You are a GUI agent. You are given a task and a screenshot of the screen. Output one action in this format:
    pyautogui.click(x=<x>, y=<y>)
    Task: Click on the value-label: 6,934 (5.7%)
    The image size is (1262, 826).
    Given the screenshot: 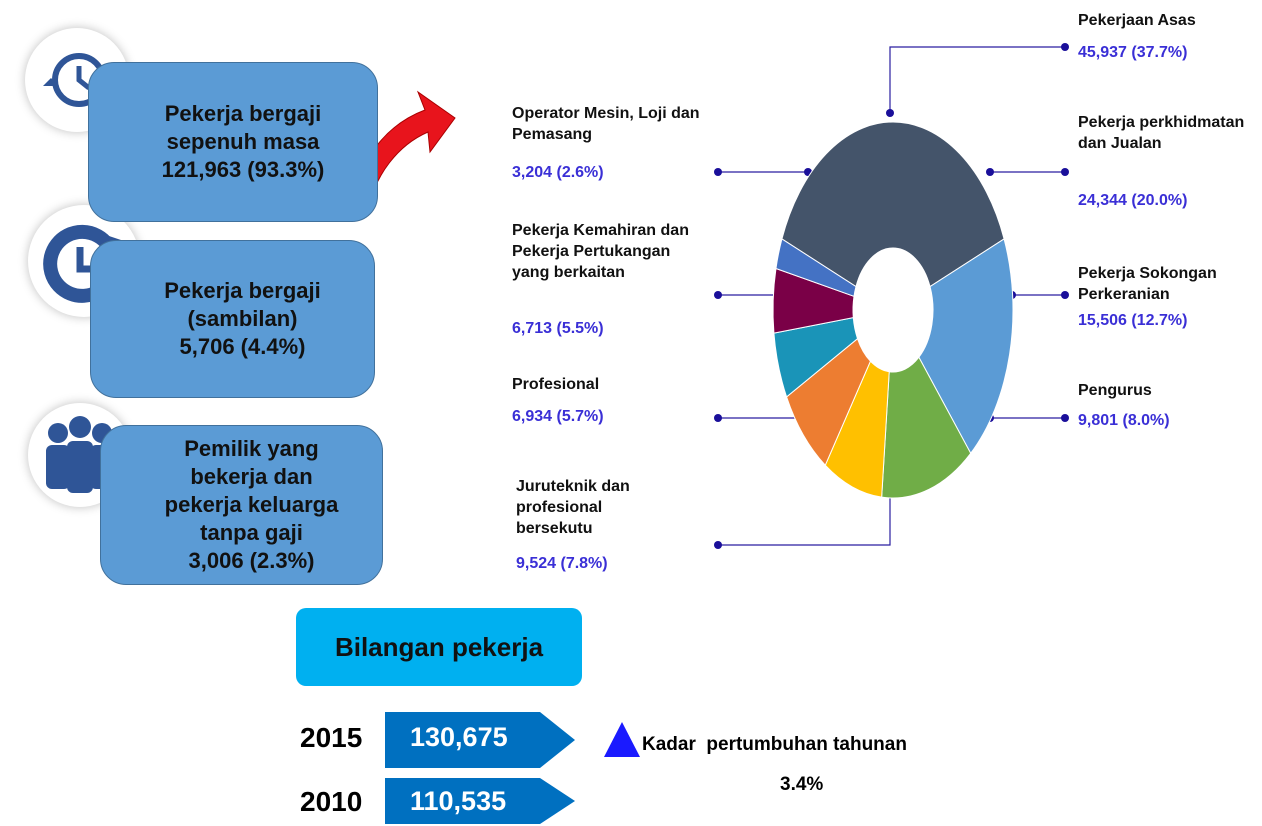 What is the action you would take?
    pyautogui.click(x=558, y=416)
    